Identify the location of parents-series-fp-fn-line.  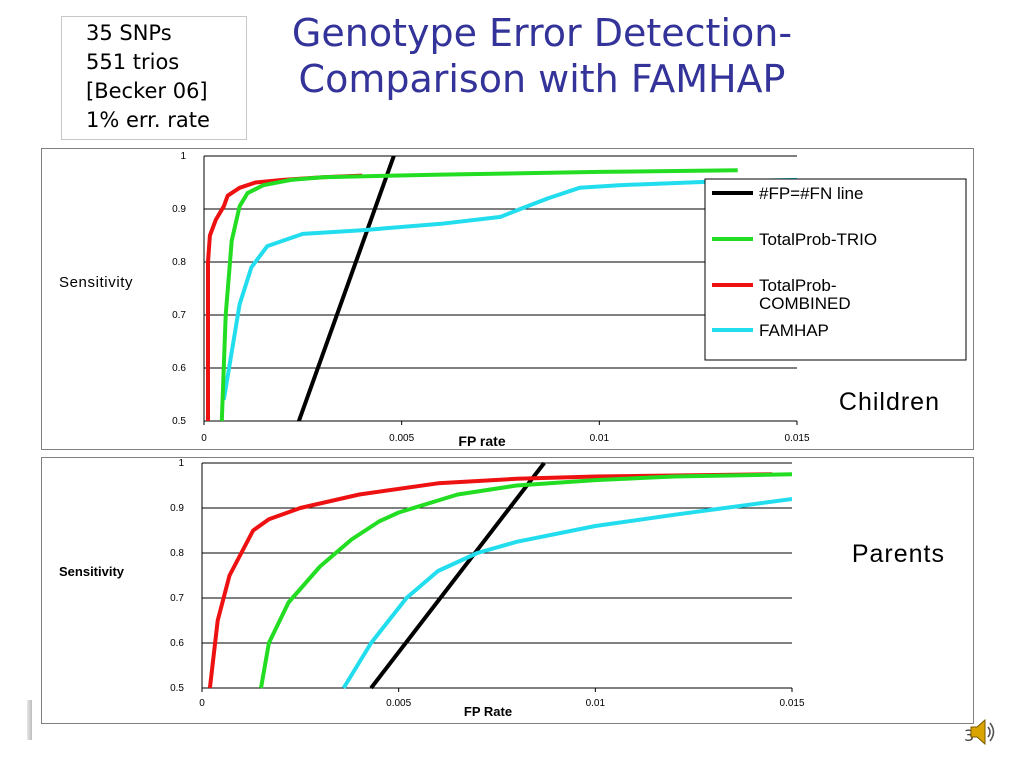
(457, 575).